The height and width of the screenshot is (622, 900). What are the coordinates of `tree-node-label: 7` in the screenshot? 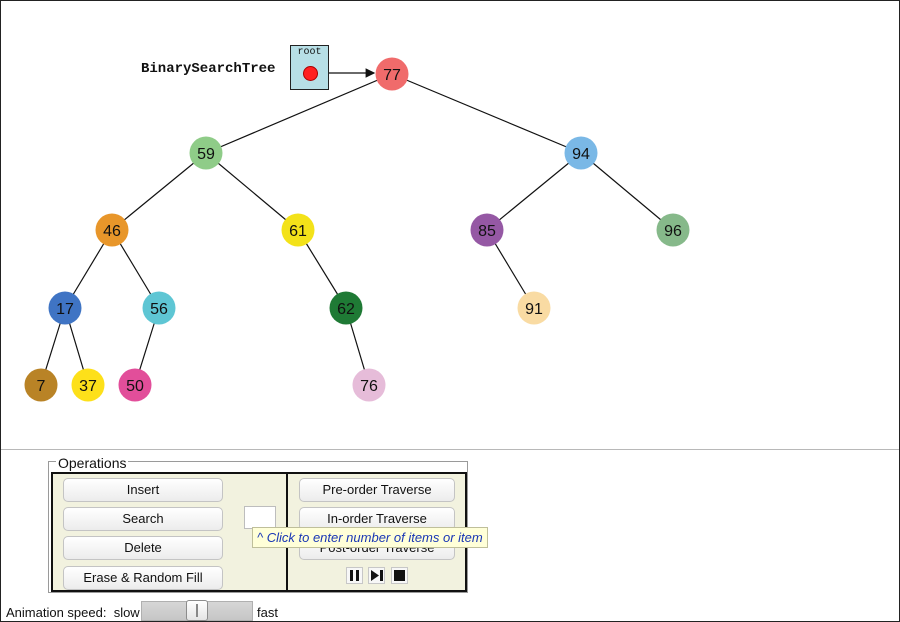 It's located at (41, 386).